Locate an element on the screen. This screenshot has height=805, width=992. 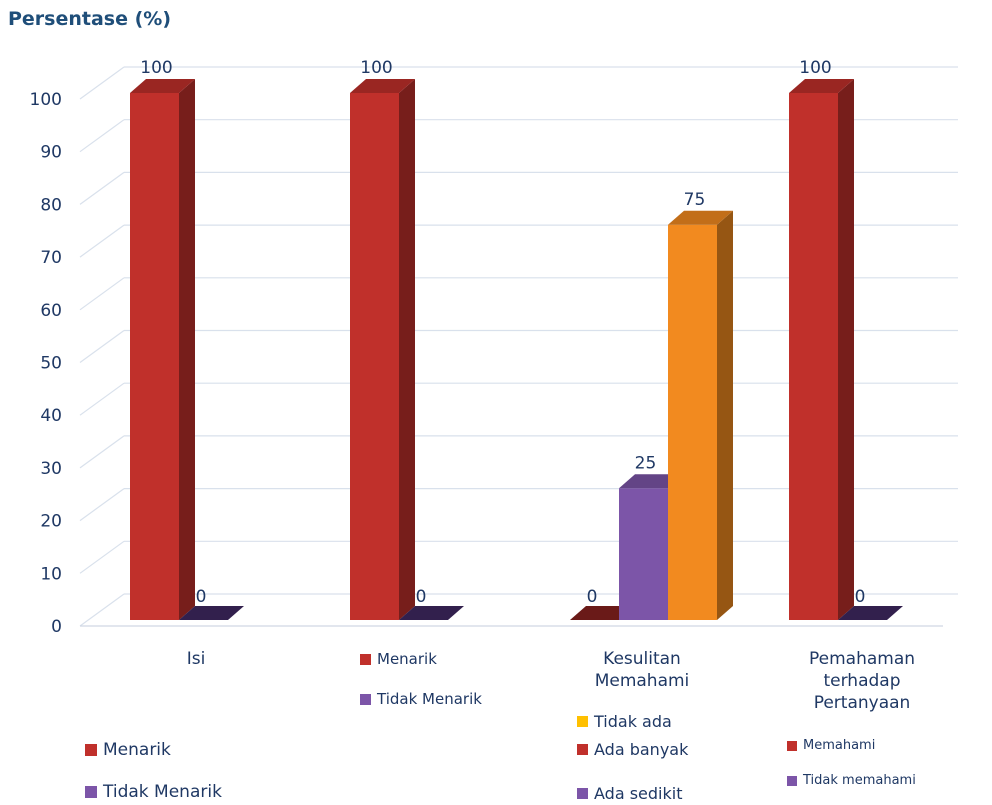
y-tick-label: 0 is located at coordinates (56, 627).